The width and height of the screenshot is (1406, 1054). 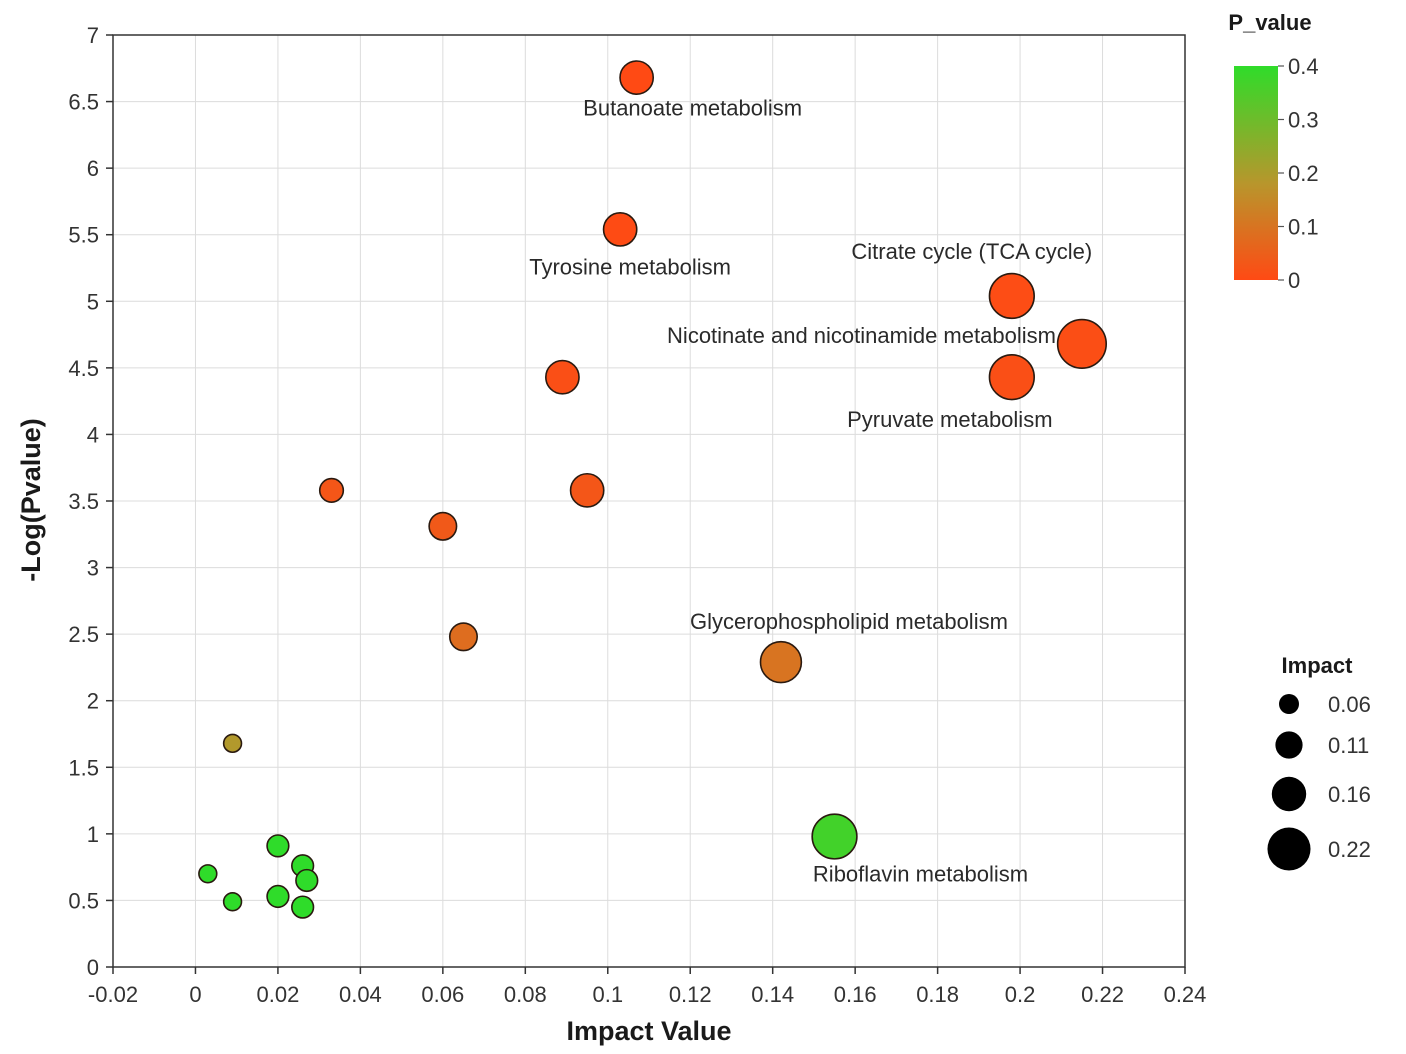 I want to click on size-legend-label: 0.06, so click(x=1349, y=704).